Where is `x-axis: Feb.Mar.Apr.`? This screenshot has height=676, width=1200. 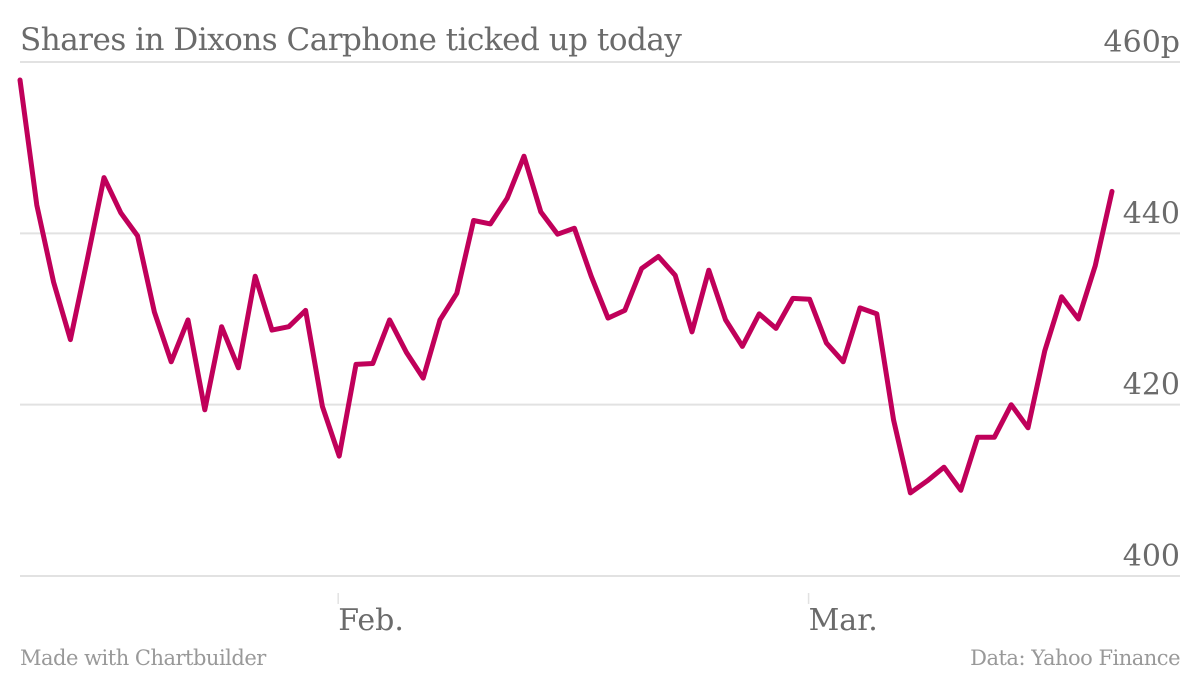
x-axis: Feb.Mar.Apr. is located at coordinates (607, 615).